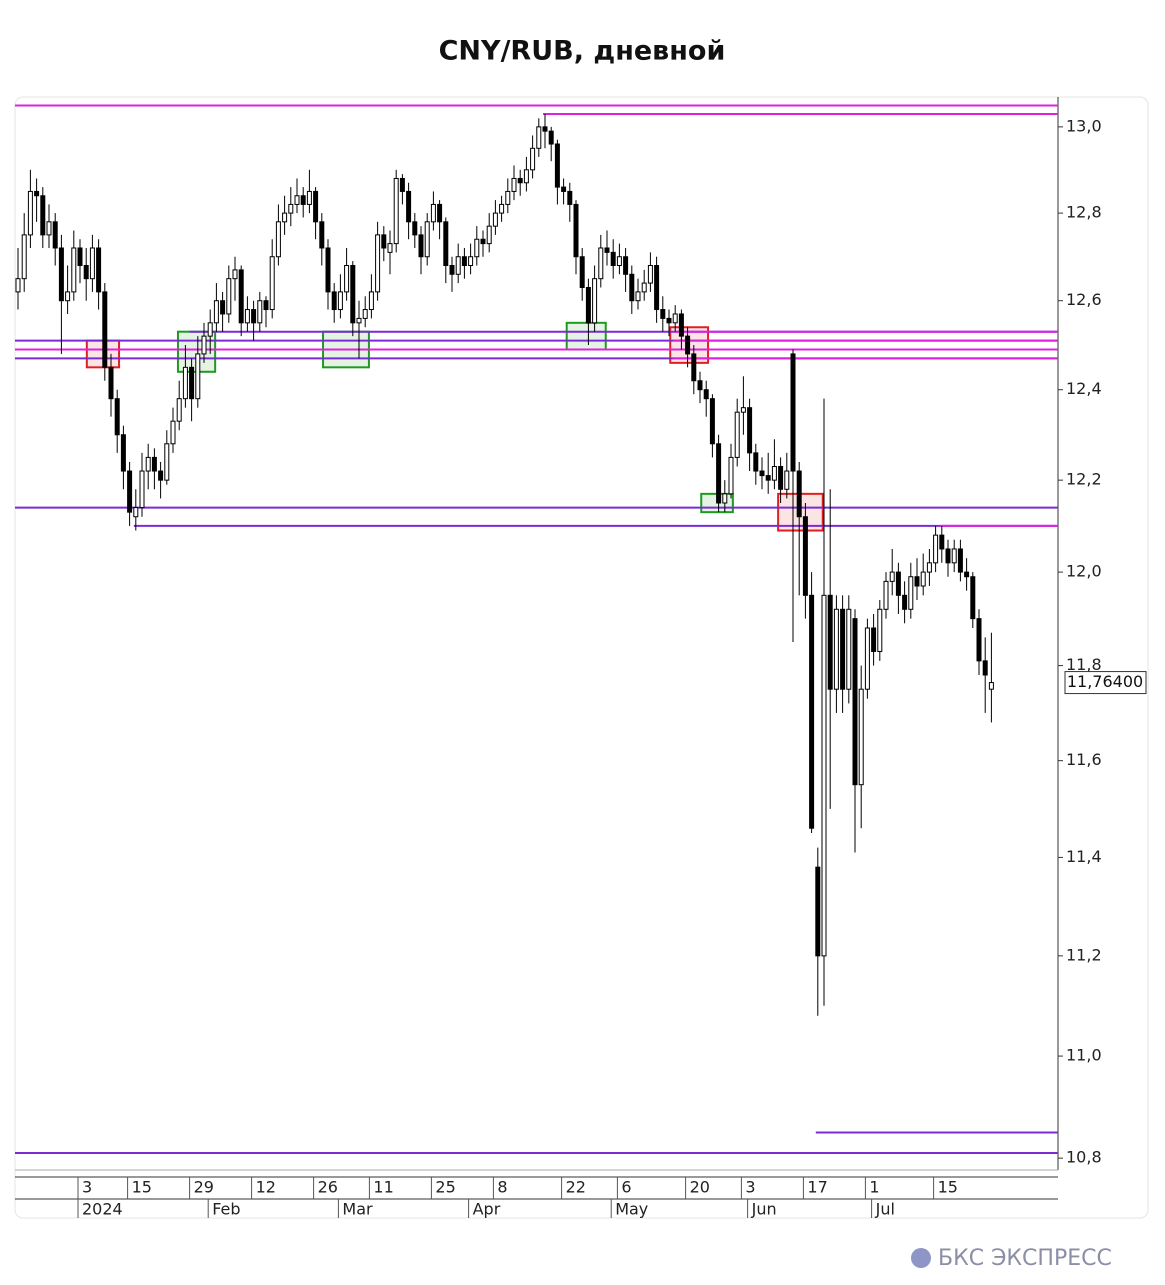 The height and width of the screenshot is (1285, 1165). Describe the element at coordinates (1084, 388) in the screenshot. I see `y-tick-label: 12,4` at that location.